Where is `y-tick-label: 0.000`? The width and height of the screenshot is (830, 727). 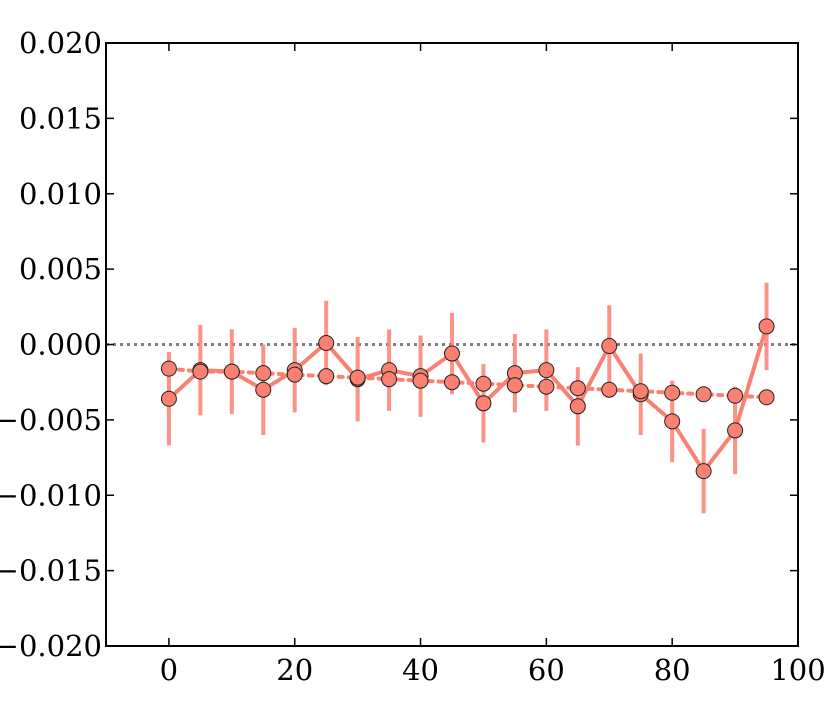 y-tick-label: 0.000 is located at coordinates (60, 345).